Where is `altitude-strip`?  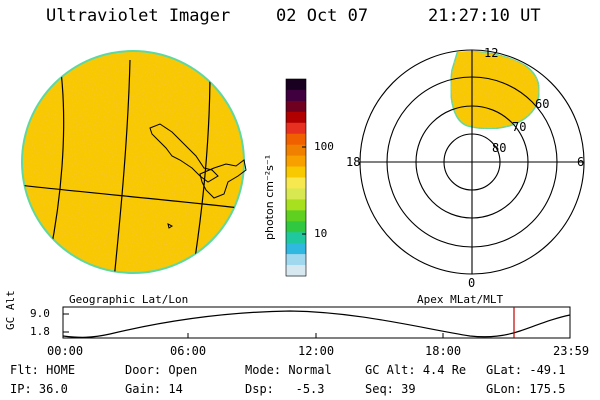 altitude-strip is located at coordinates (316, 322).